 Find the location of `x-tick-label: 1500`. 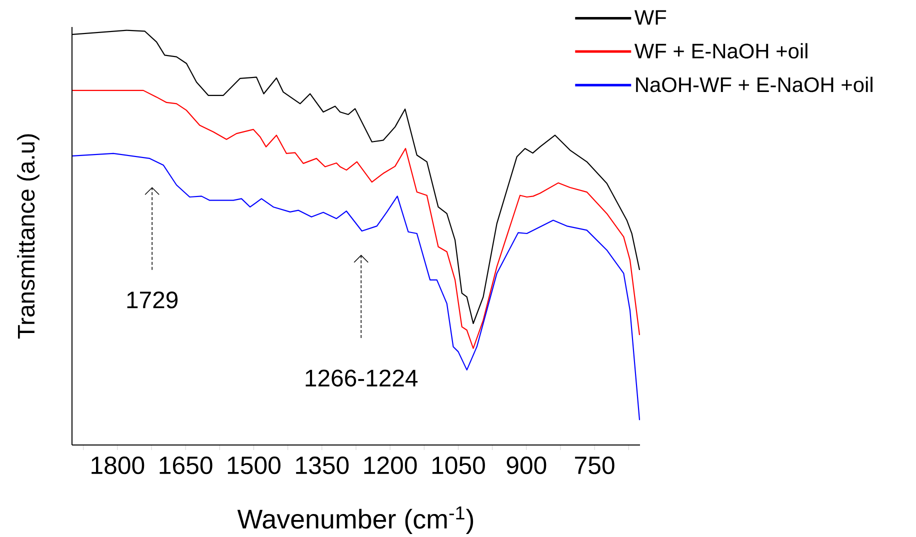

x-tick-label: 1500 is located at coordinates (254, 465).